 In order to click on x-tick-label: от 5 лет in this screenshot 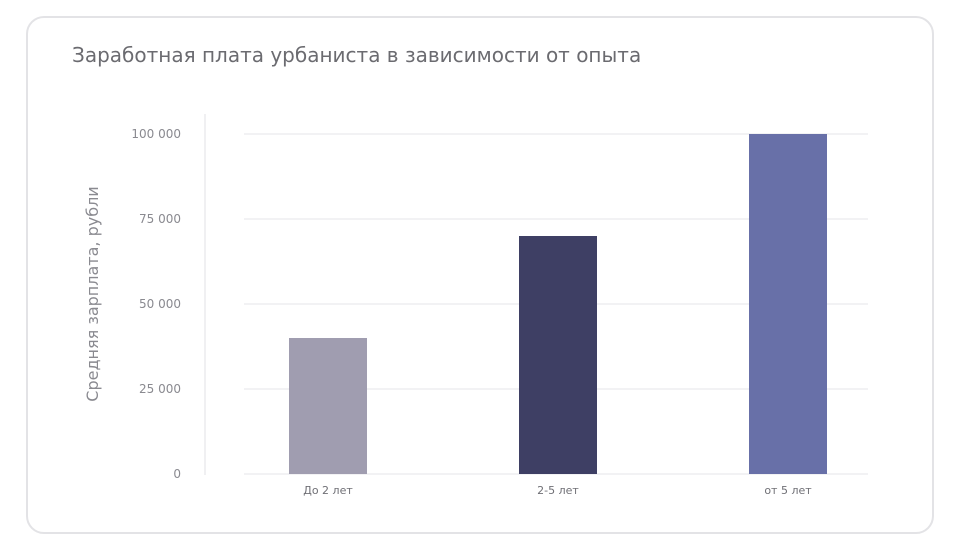, I will do `click(788, 490)`.